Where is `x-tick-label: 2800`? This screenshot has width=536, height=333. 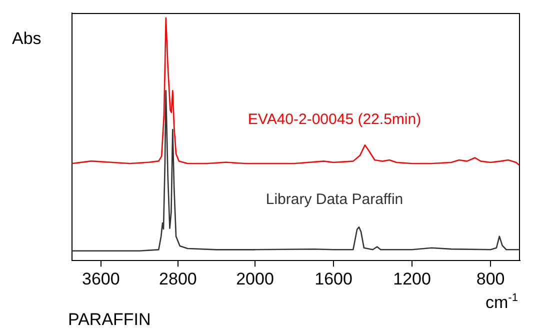 x-tick-label: 2800 is located at coordinates (178, 278).